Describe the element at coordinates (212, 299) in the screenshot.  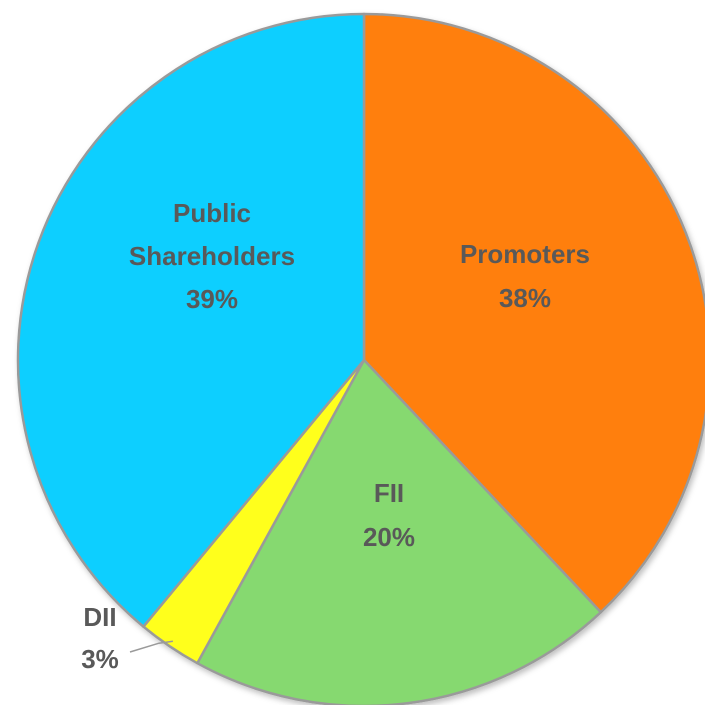
I see `data-label-value-public-shareholders: 39%` at that location.